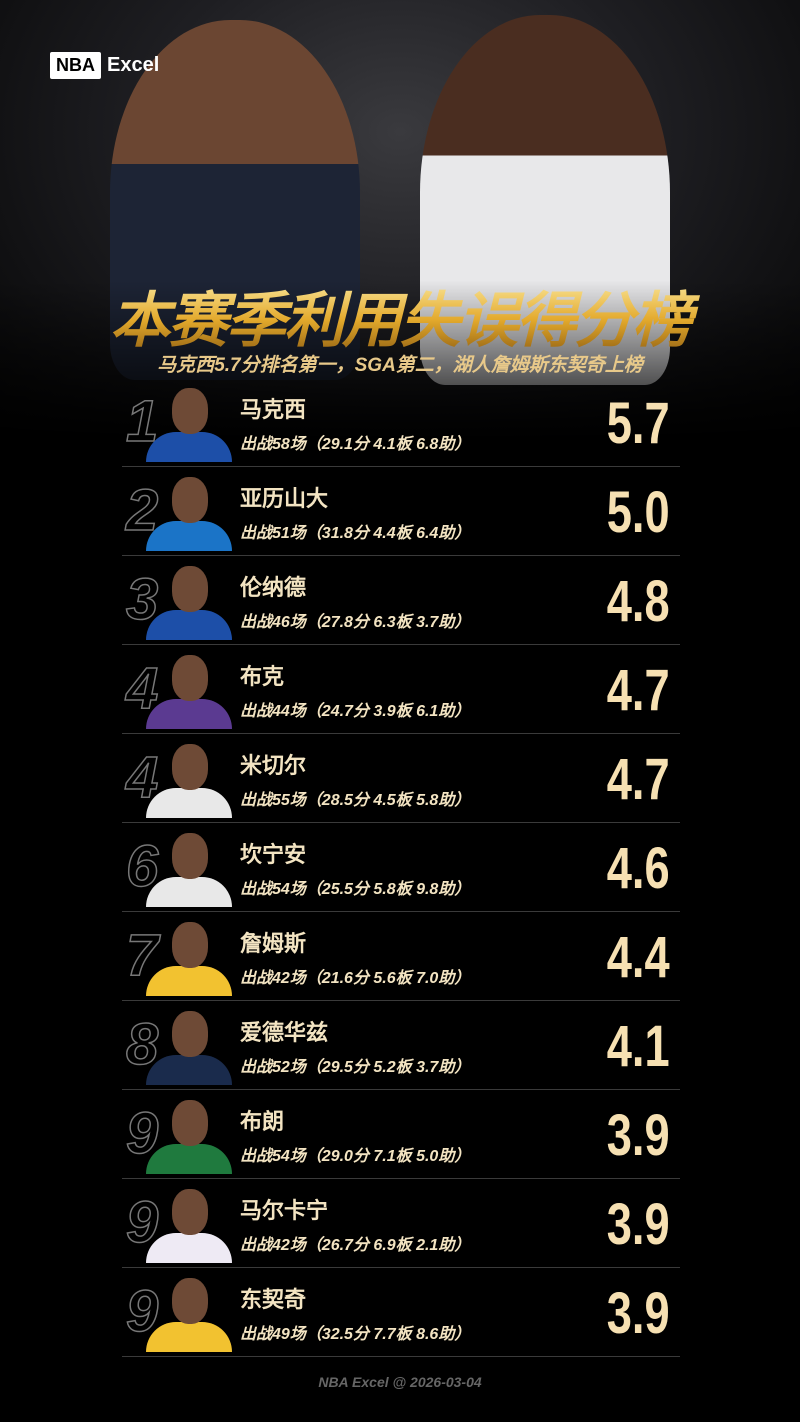 This screenshot has width=800, height=1422. What do you see at coordinates (401, 1312) in the screenshot?
I see `ranking-row: 9 东契奇 出战49场（32.5分 7.7板 8.6助） 3.9` at bounding box center [401, 1312].